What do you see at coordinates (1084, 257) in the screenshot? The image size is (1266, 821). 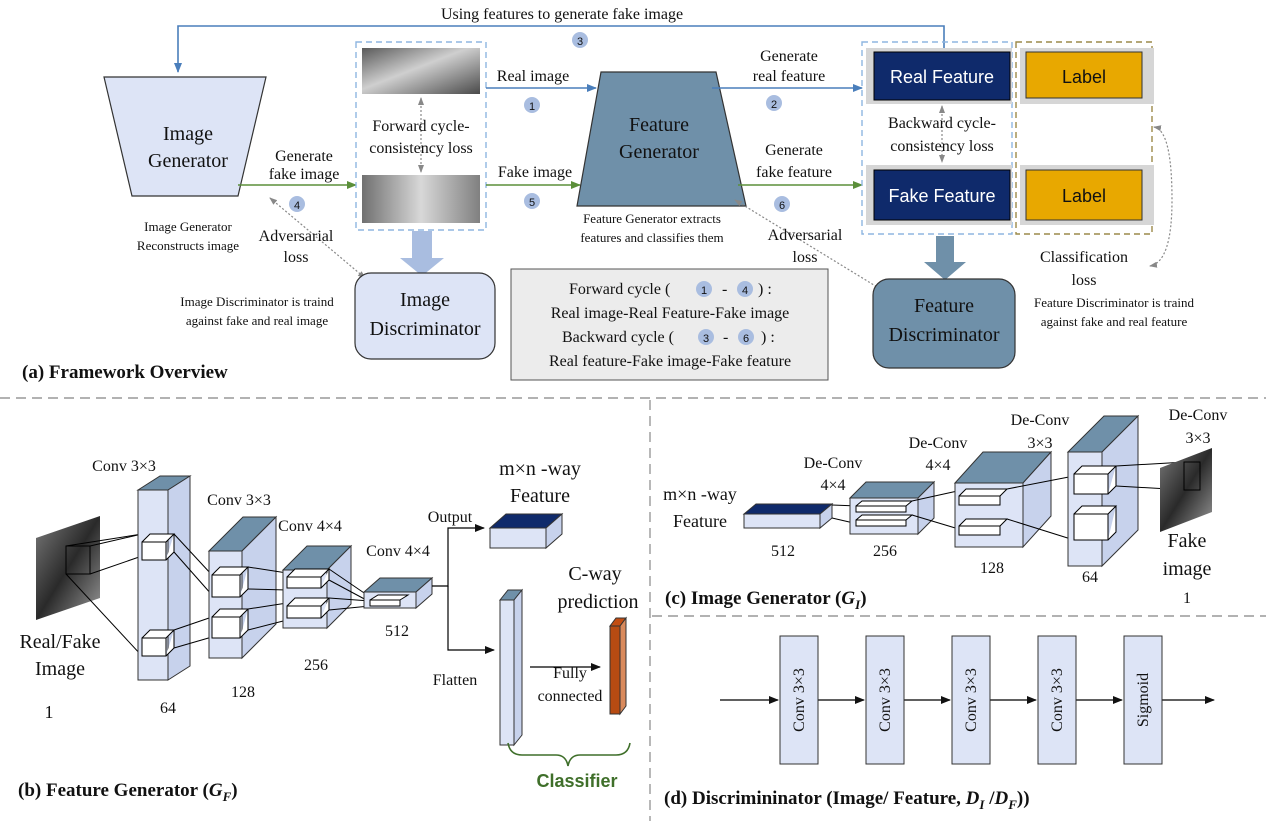 I see `classification-loss-label-1: Classification` at bounding box center [1084, 257].